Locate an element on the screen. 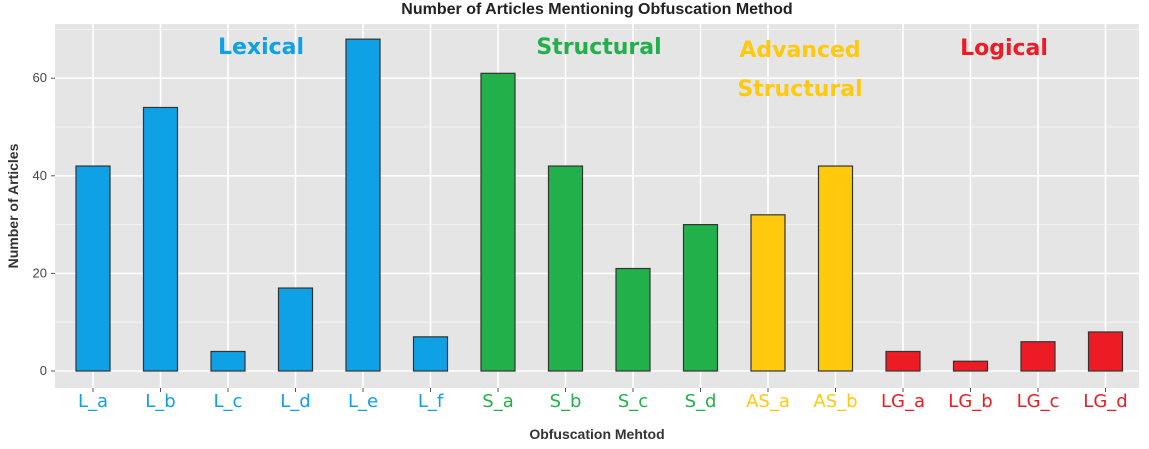 The height and width of the screenshot is (449, 1149). bar-as-b is located at coordinates (835, 268).